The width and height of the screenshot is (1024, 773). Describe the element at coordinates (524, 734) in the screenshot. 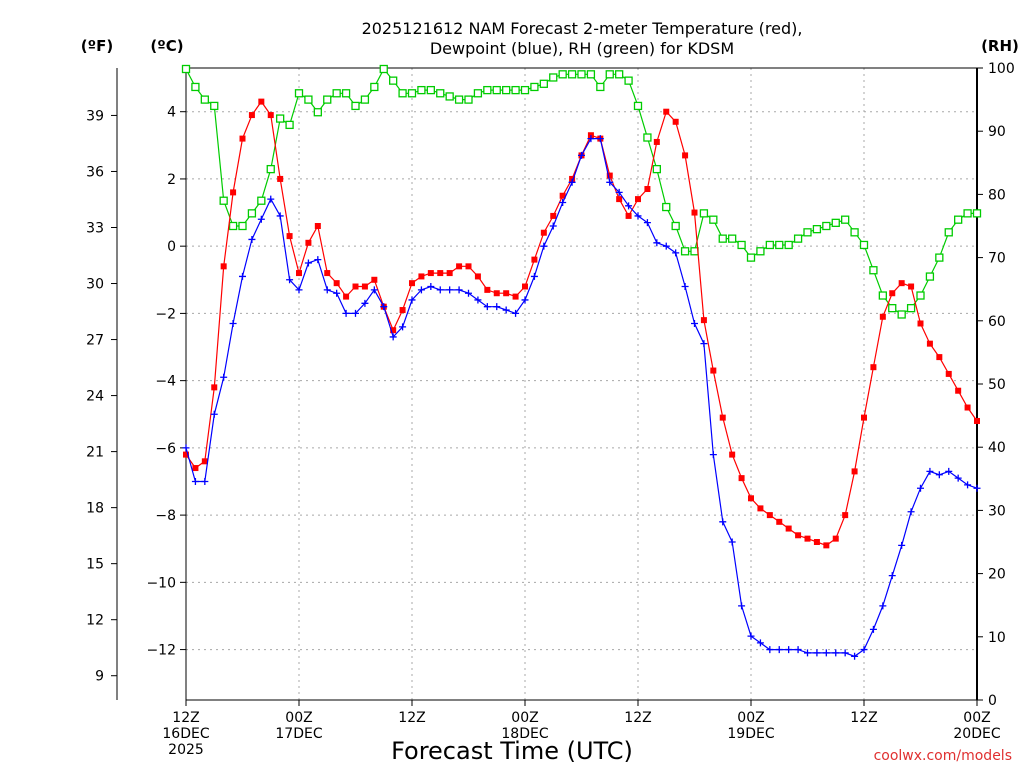

I see `x-tick-label: 18DEC` at that location.